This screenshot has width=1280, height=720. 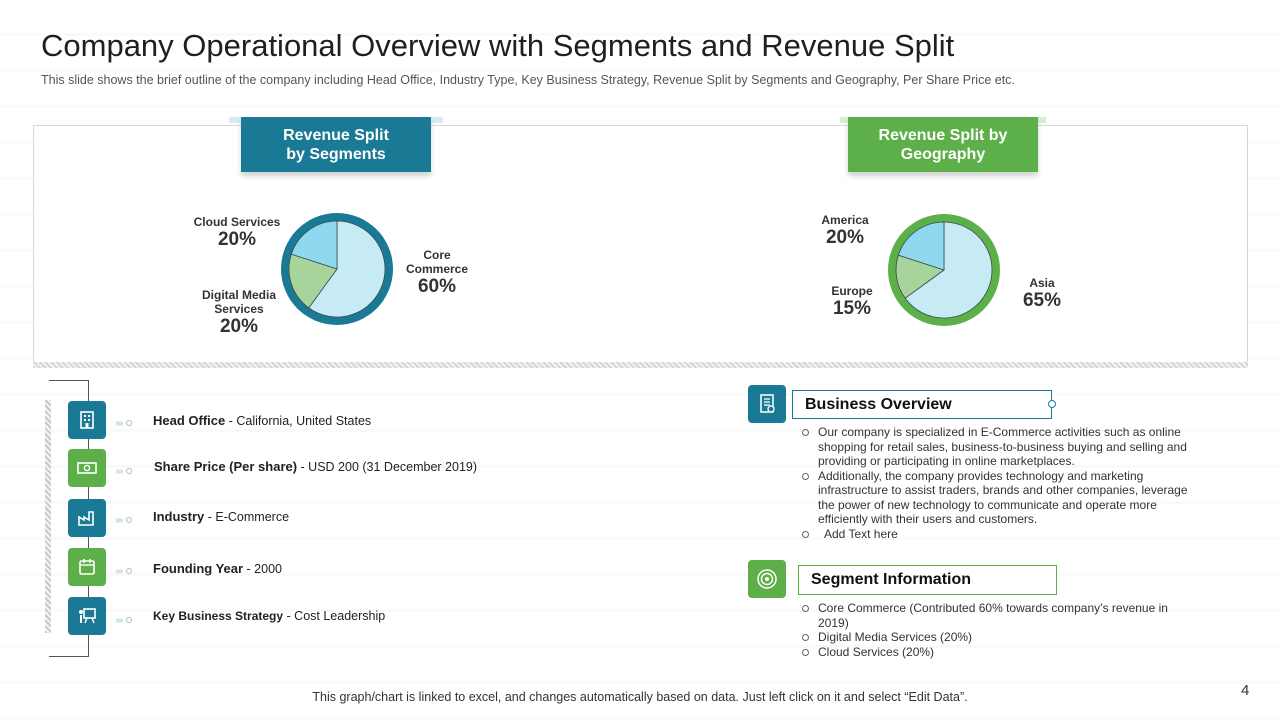 What do you see at coordinates (189, 420) in the screenshot?
I see `info-label-head-office: Head Office` at bounding box center [189, 420].